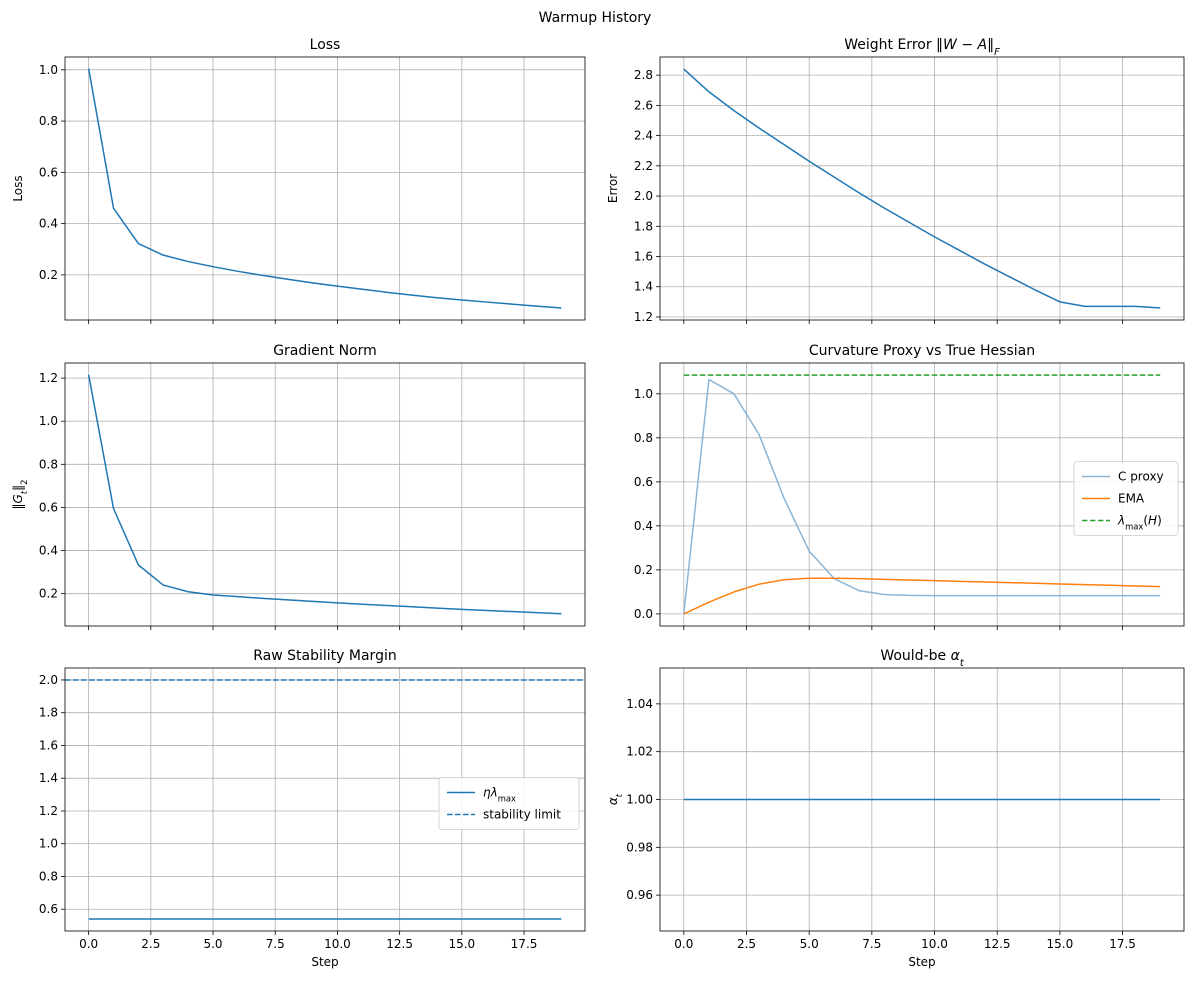  I want to click on y-tick-label: 2.8, so click(643, 75).